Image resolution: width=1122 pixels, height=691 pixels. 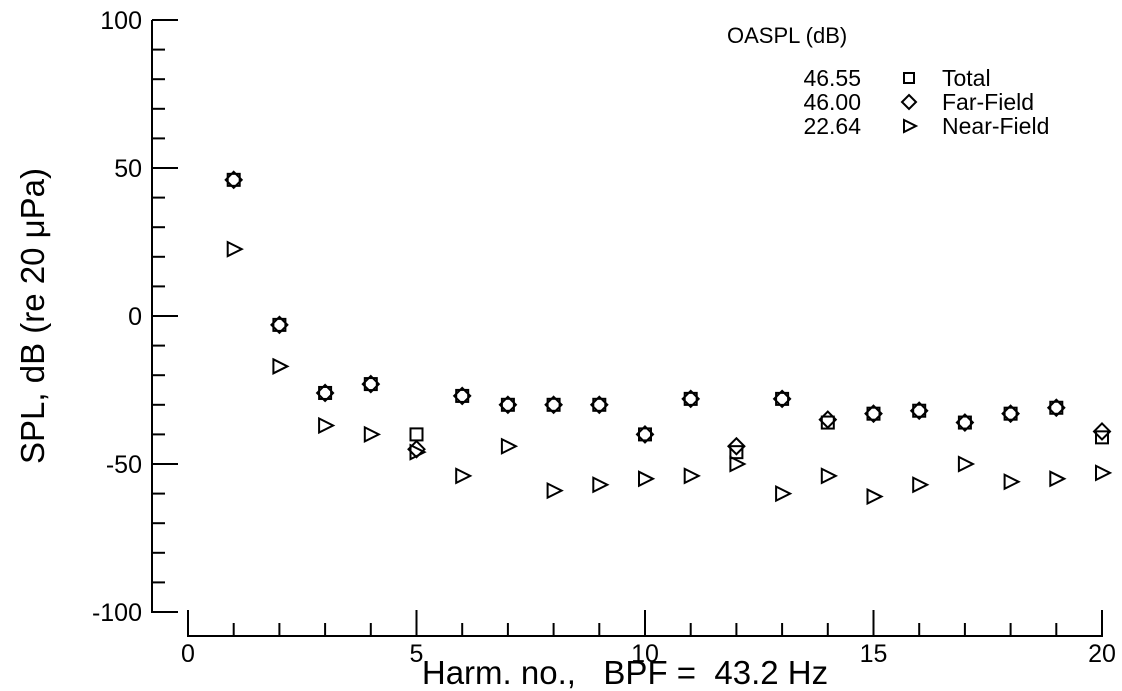 What do you see at coordinates (787, 35) in the screenshot?
I see `legend-title: OASPL (dB)` at bounding box center [787, 35].